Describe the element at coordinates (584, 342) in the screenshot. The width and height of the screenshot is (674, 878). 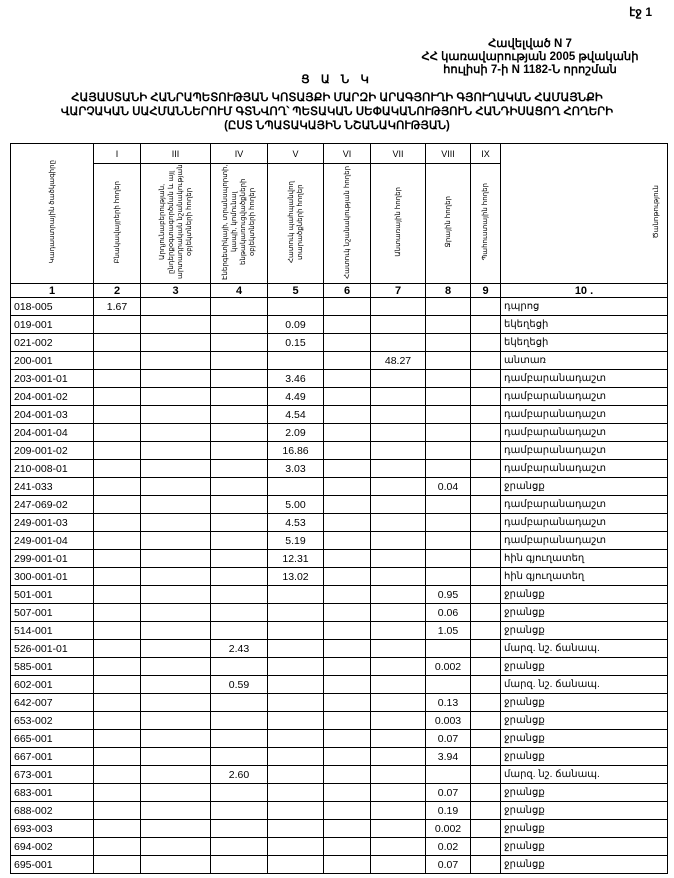
I see `note-cell: եկեղեցի` at that location.